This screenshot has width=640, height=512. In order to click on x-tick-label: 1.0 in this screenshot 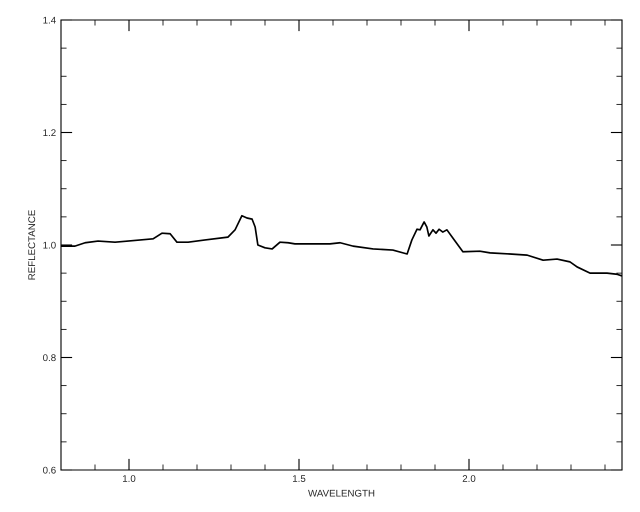, I will do `click(129, 478)`.